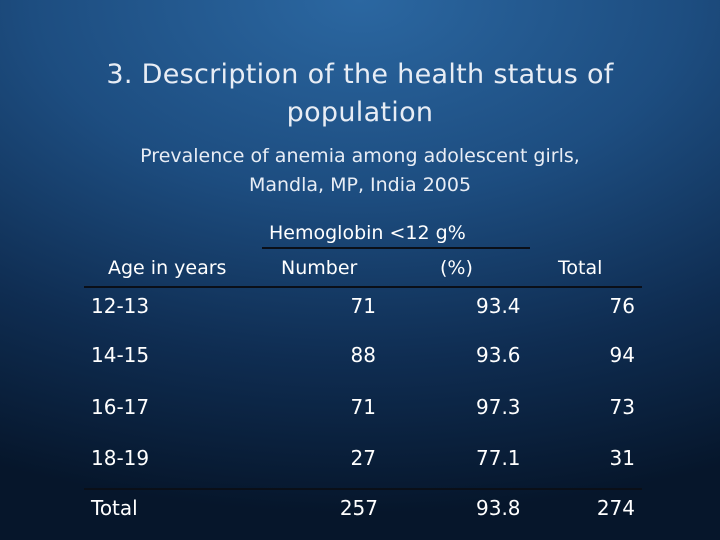  Describe the element at coordinates (120, 355) in the screenshot. I see `cell-age: 14-15` at that location.